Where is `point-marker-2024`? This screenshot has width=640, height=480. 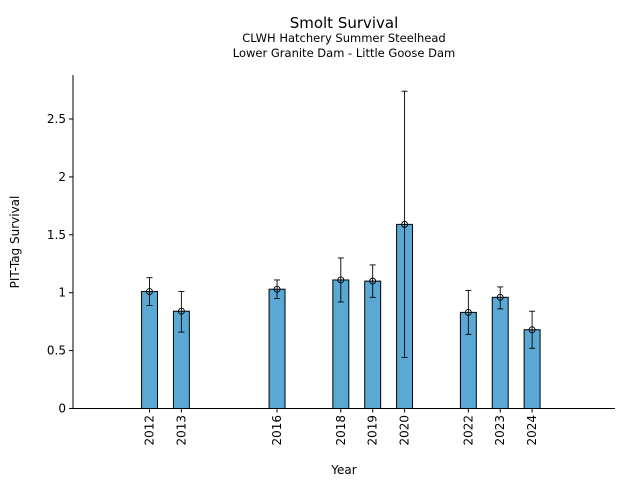
point-marker-2024 is located at coordinates (532, 330).